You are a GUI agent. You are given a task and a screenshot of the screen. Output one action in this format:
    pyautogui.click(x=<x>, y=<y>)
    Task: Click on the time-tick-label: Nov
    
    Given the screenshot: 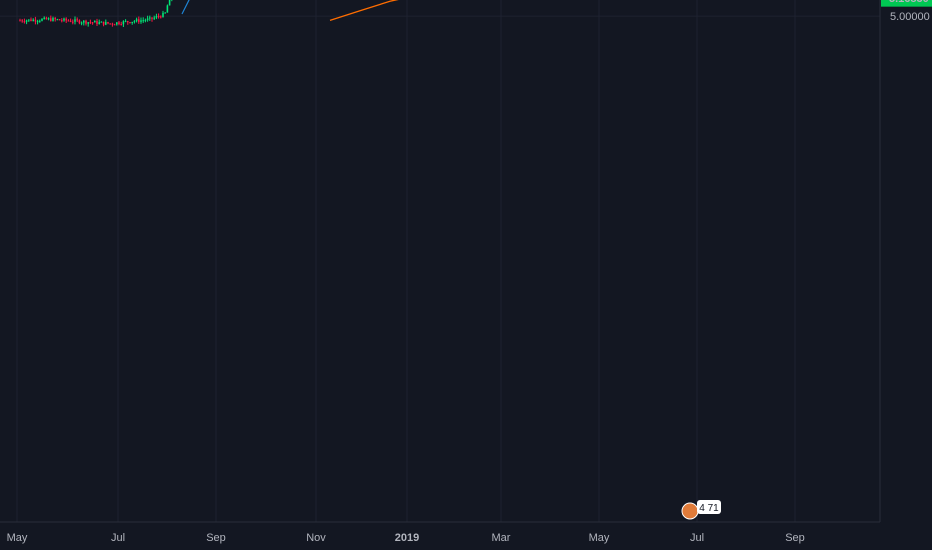 What is the action you would take?
    pyautogui.click(x=316, y=538)
    